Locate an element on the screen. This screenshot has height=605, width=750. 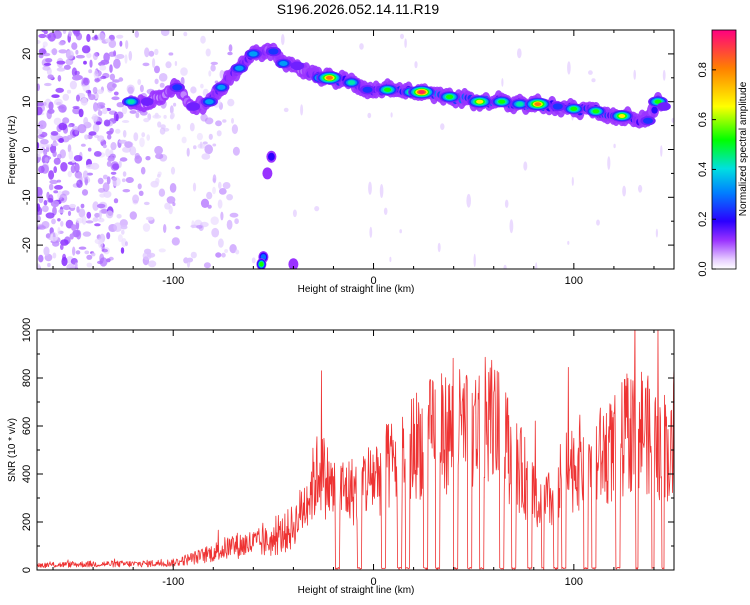
colorbar-tick-label: 0.8 is located at coordinates (703, 69).